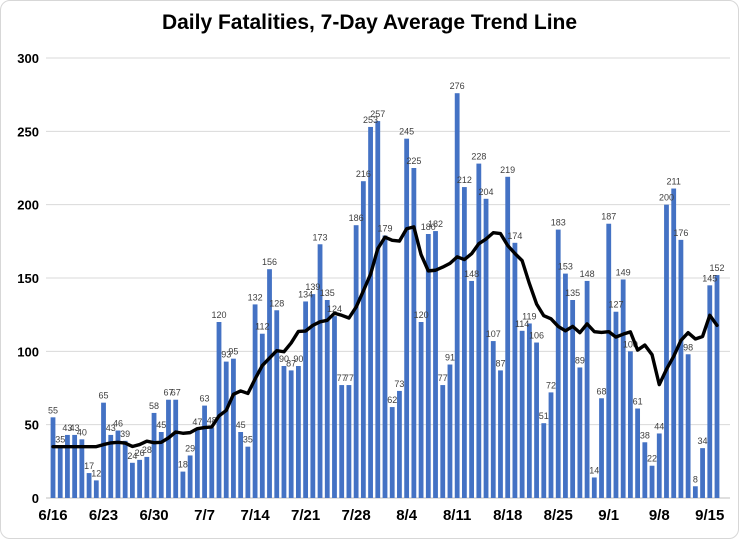 The image size is (739, 539). I want to click on data-label: 28, so click(147, 450).